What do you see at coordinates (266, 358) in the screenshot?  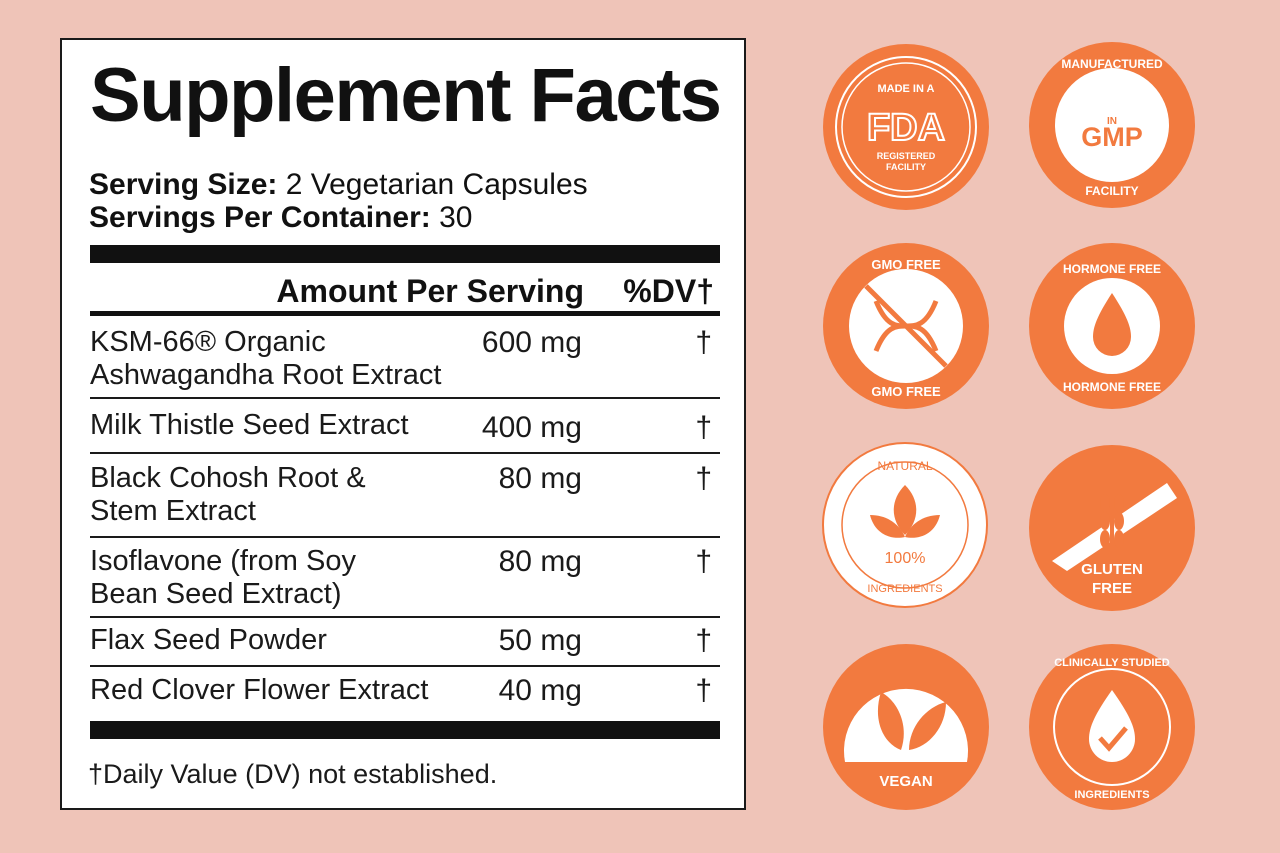 I see `ingredient-name: KSM-66® Organic Ashwagandha Root Extract` at bounding box center [266, 358].